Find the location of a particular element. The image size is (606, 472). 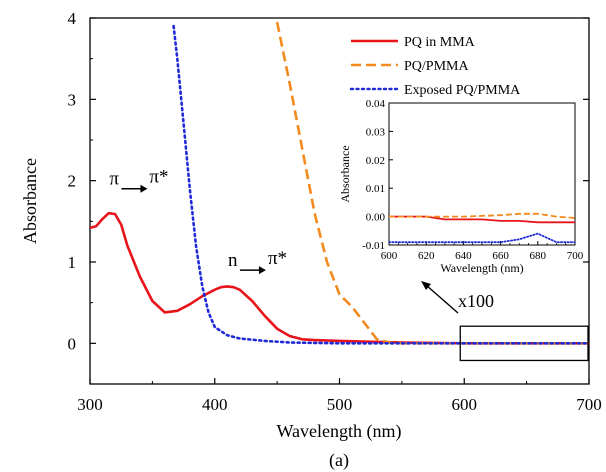

y-tick-label: 3 is located at coordinates (72, 99).